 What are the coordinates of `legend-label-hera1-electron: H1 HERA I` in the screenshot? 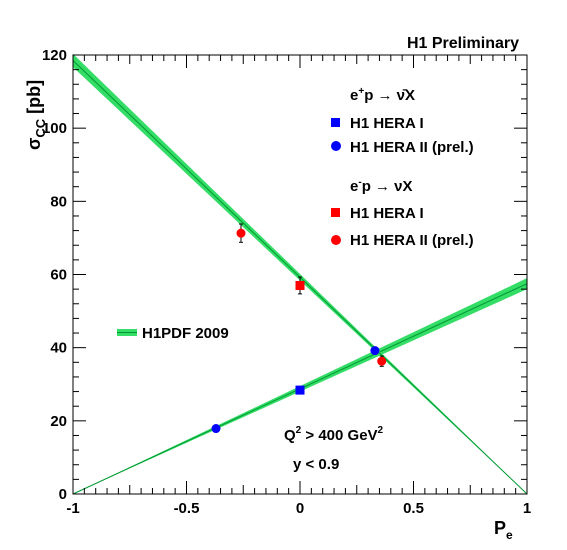 It's located at (387, 213).